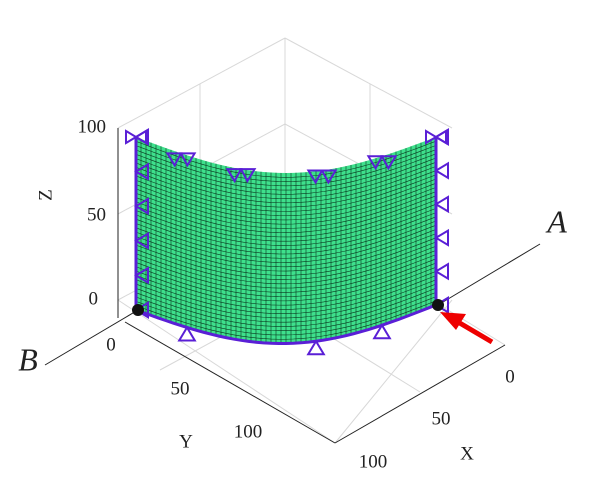 This screenshot has height=501, width=600. I want to click on z-tick-label: 100, so click(92, 126).